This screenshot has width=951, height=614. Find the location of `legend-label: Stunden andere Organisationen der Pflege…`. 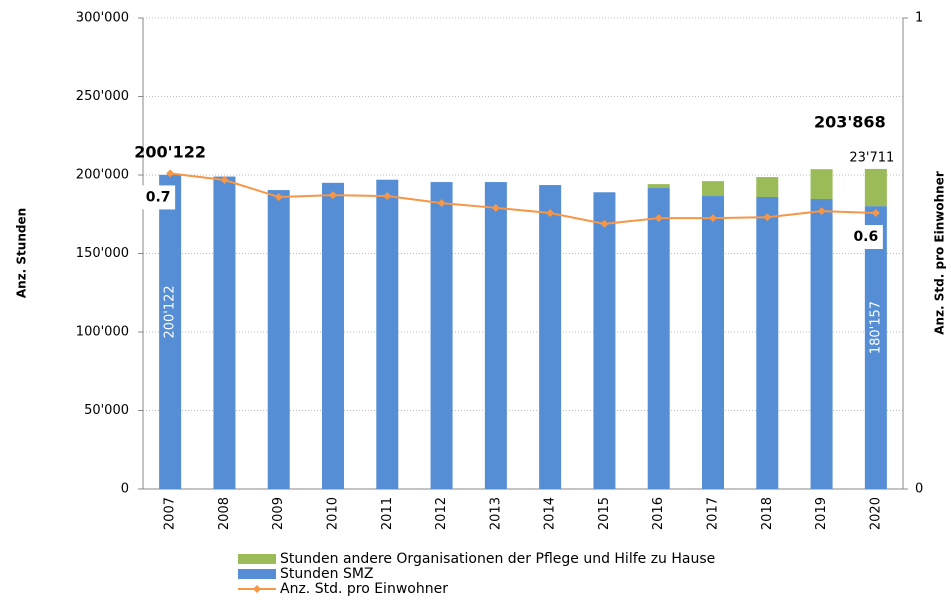

legend-label: Stunden andere Organisationen der Pflege… is located at coordinates (497, 559).